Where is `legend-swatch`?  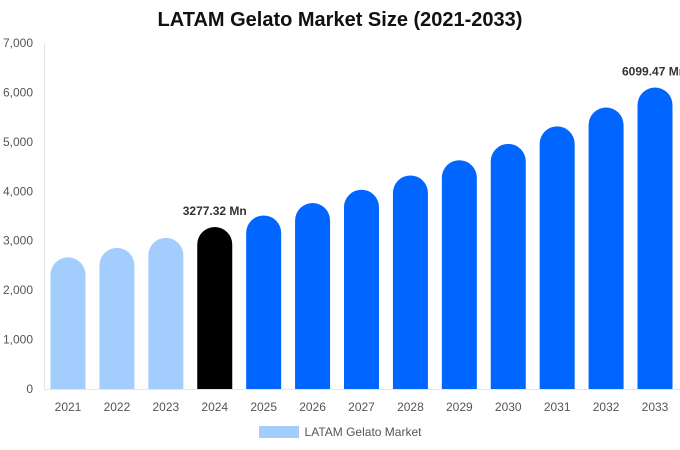
legend-swatch is located at coordinates (278, 432).